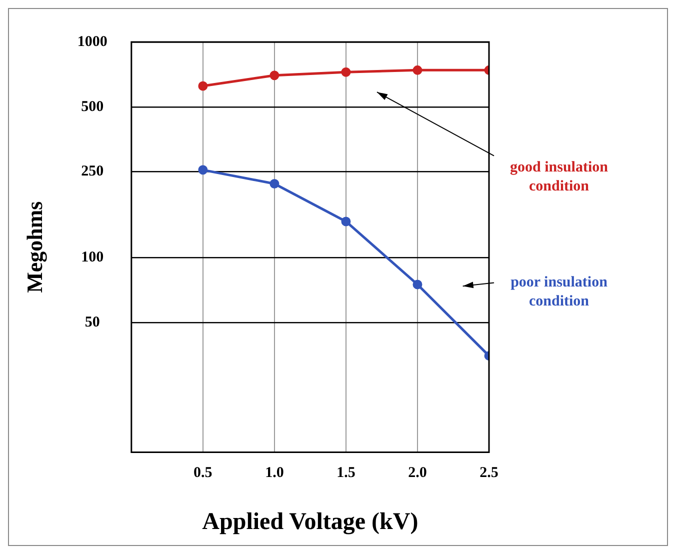  Describe the element at coordinates (203, 473) in the screenshot. I see `x-tick-label: 0.5` at that location.